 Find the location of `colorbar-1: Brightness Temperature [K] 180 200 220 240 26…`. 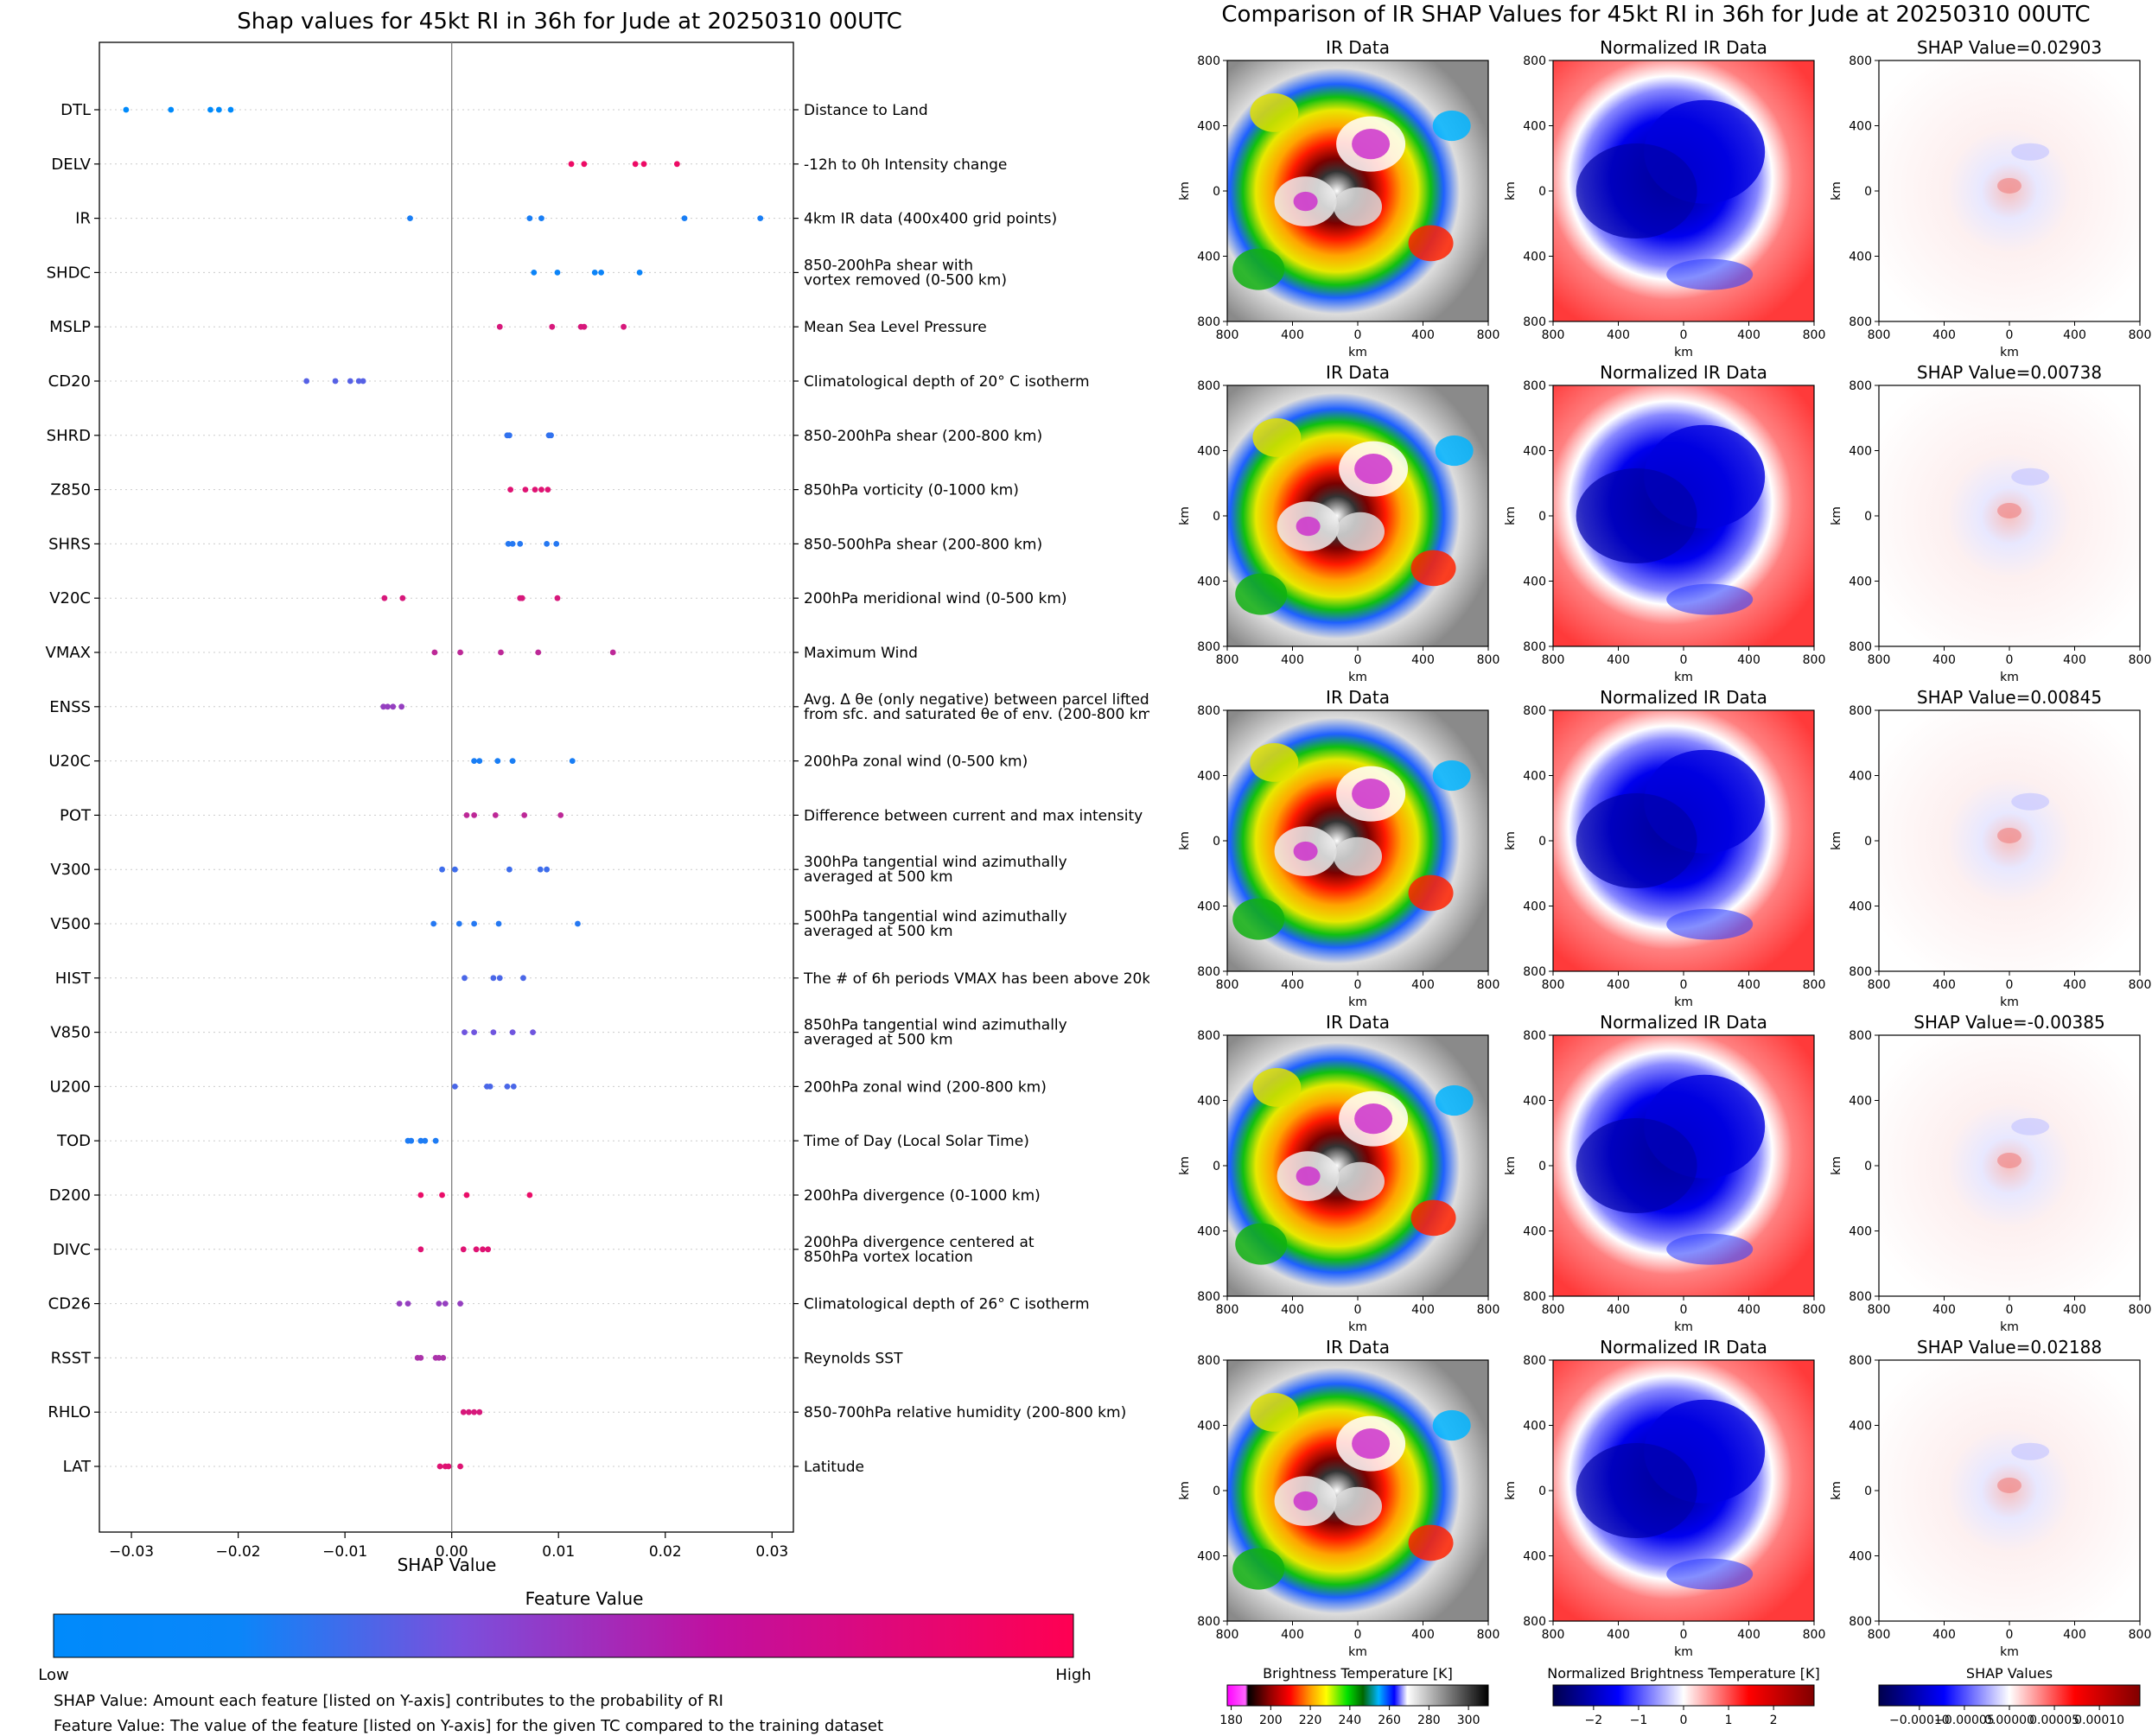

colorbar-1: Brightness Temperature [K] 180 200 220 240 26… is located at coordinates (1354, 1696).